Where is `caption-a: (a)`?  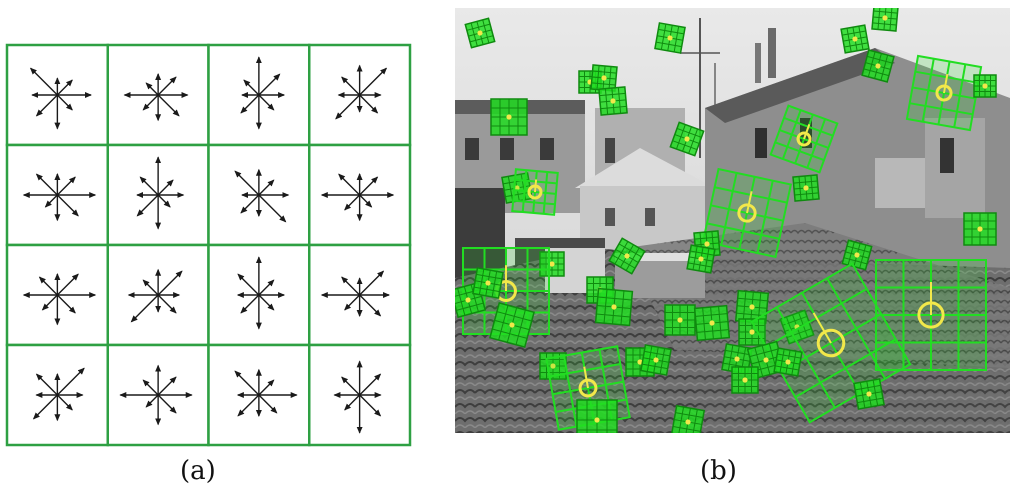
caption-a: (a) is located at coordinates (198, 471).